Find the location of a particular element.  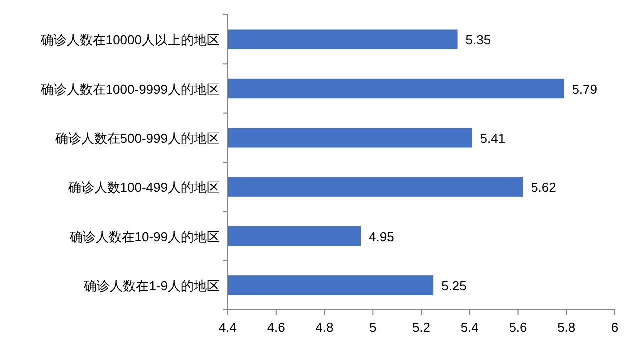

x-tick-label: 5.4 is located at coordinates (469, 327).